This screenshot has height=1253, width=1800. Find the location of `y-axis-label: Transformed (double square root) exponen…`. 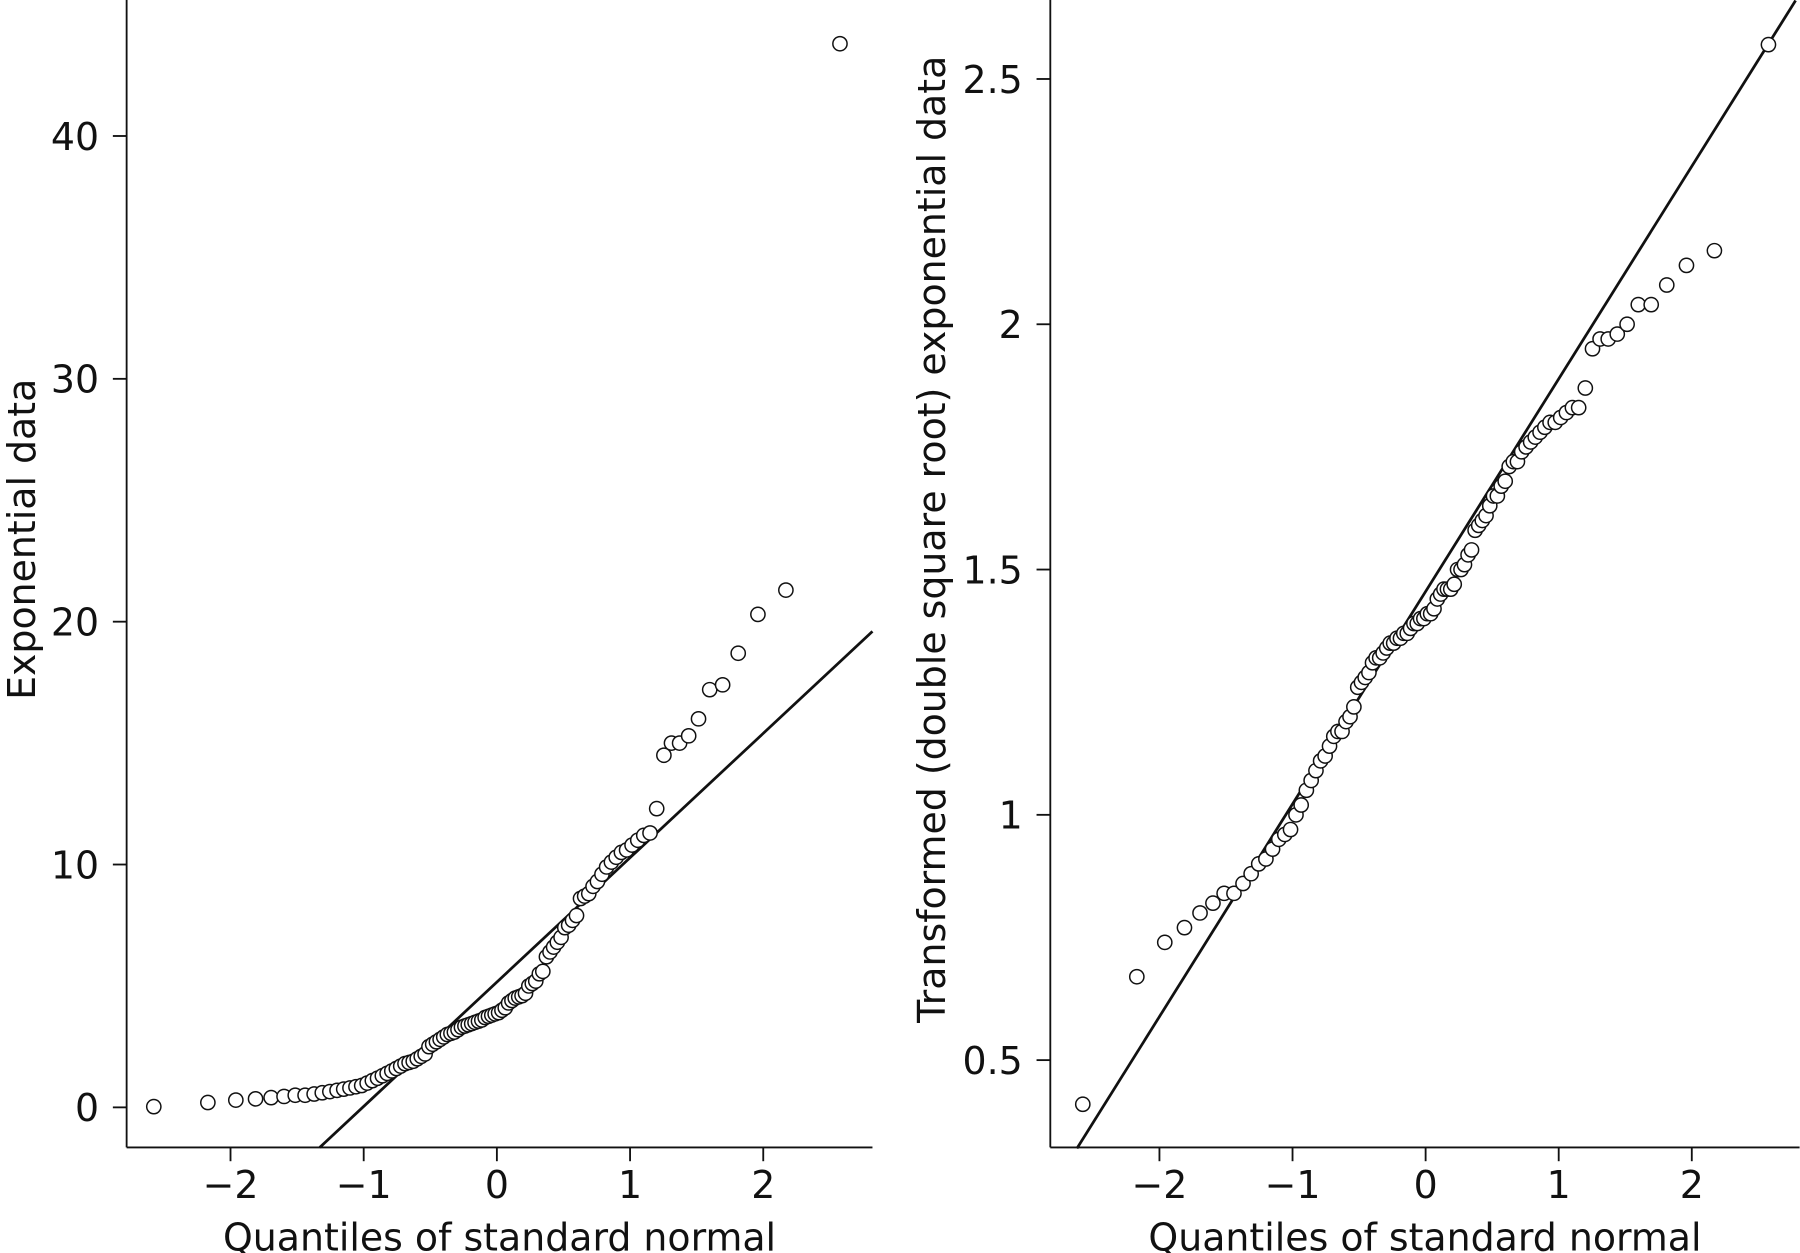

y-axis-label: Transformed (double square root) exponen… is located at coordinates (932, 540).